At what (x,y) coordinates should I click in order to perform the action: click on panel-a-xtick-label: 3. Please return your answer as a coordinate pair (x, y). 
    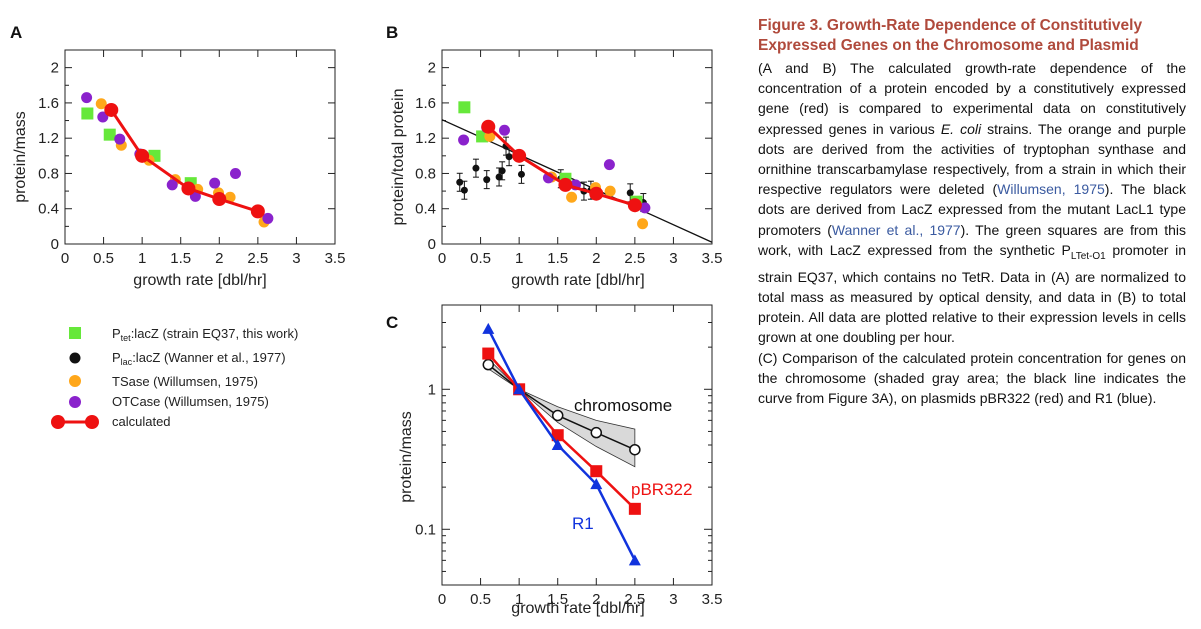
    Looking at the image, I should click on (296, 258).